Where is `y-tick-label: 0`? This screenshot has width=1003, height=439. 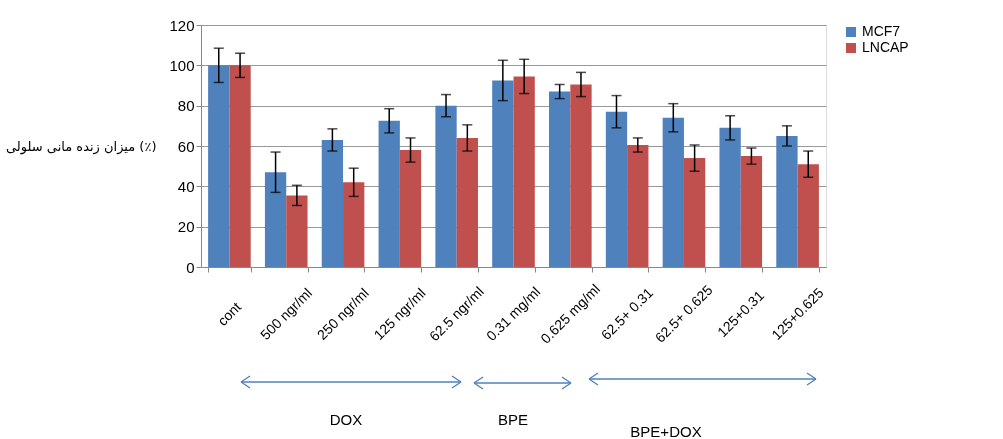
y-tick-label: 0 is located at coordinates (190, 267).